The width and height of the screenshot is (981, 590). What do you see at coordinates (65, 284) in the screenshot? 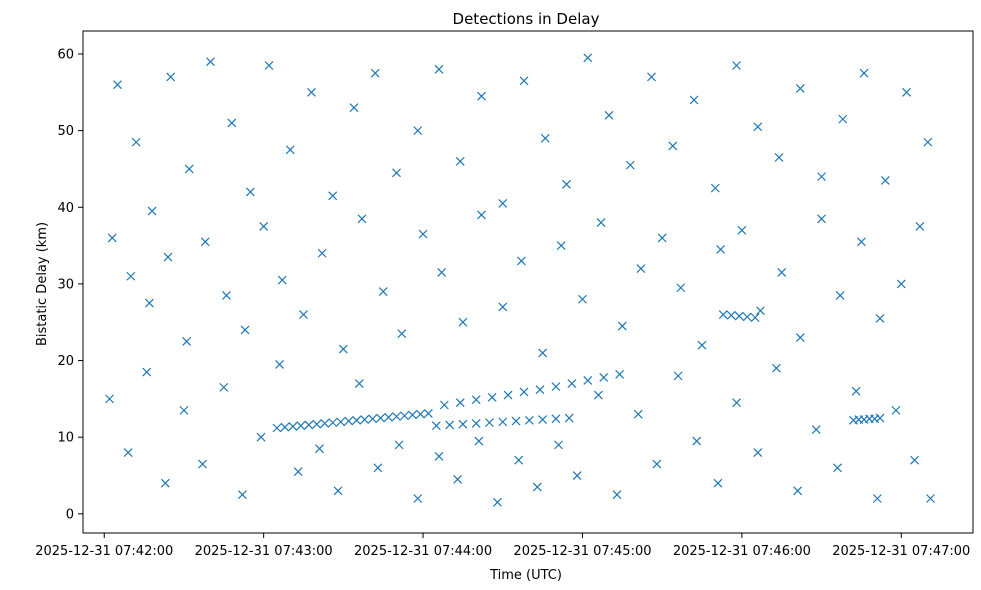
I see `y-tick-label: 30` at bounding box center [65, 284].